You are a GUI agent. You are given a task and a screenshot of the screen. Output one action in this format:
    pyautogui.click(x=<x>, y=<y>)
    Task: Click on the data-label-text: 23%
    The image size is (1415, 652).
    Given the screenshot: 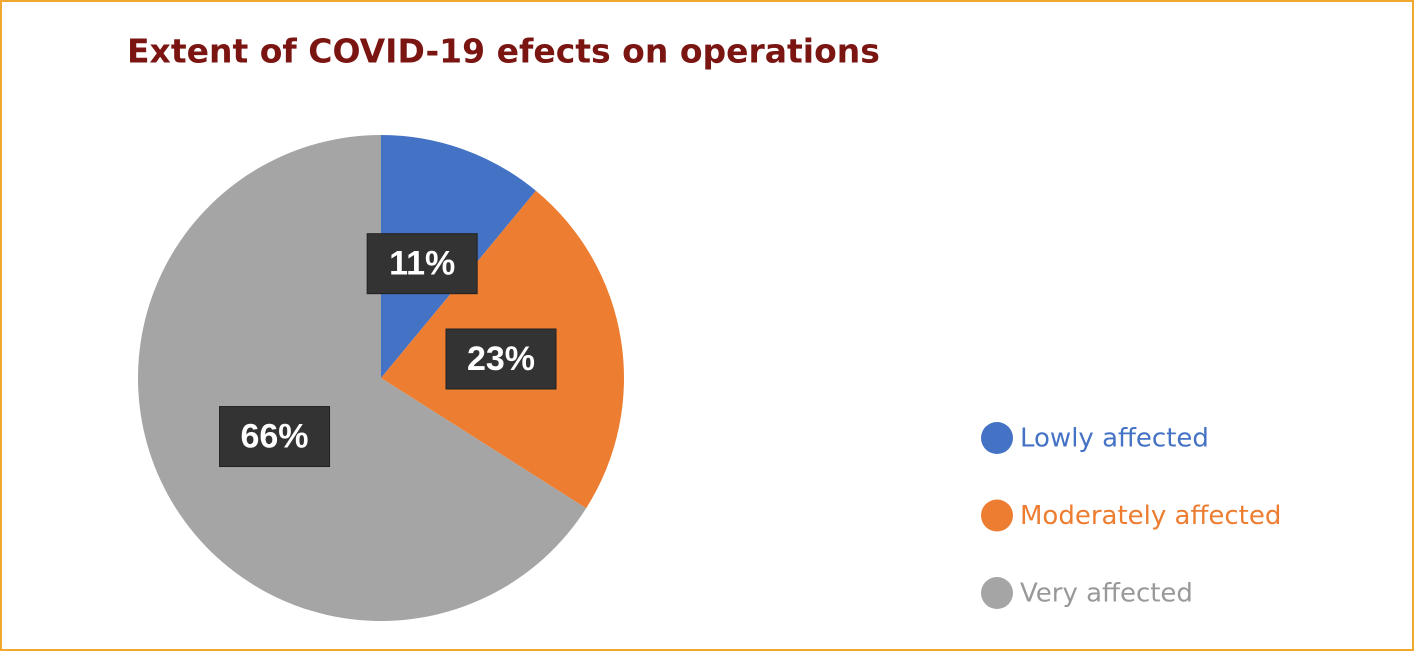 What is the action you would take?
    pyautogui.click(x=501, y=359)
    